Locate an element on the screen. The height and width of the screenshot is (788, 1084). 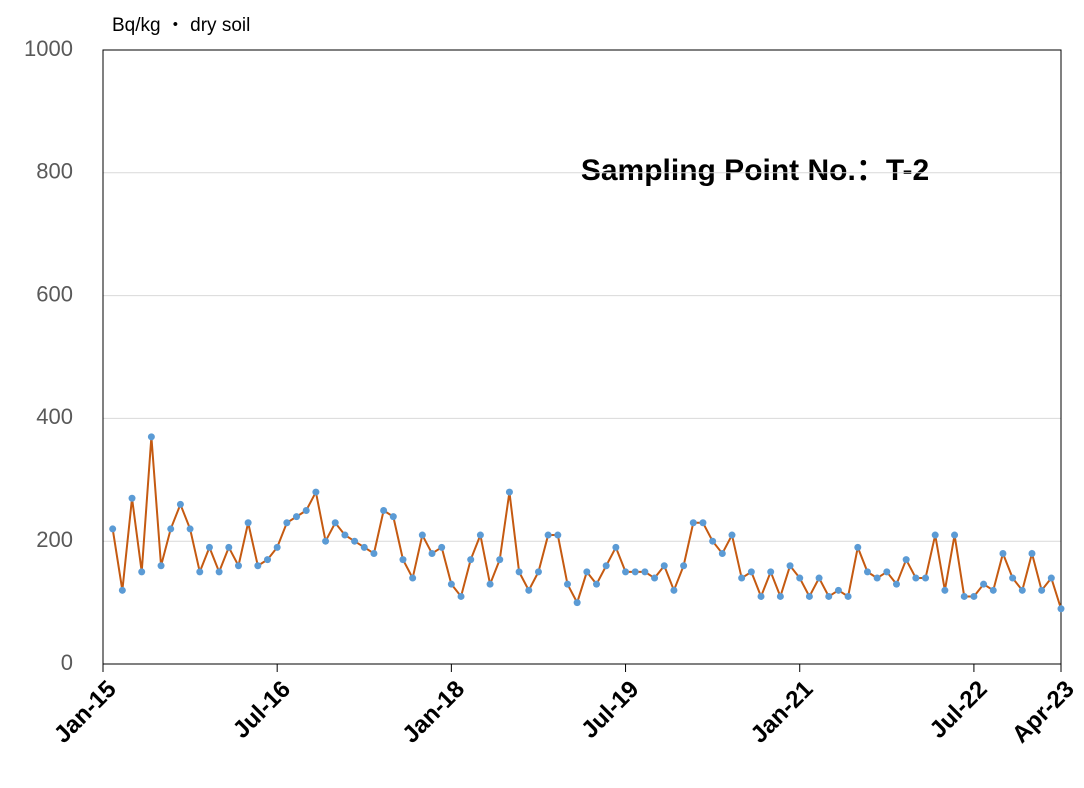
x-tick-label: Jul-22 is located at coordinates (958, 710).